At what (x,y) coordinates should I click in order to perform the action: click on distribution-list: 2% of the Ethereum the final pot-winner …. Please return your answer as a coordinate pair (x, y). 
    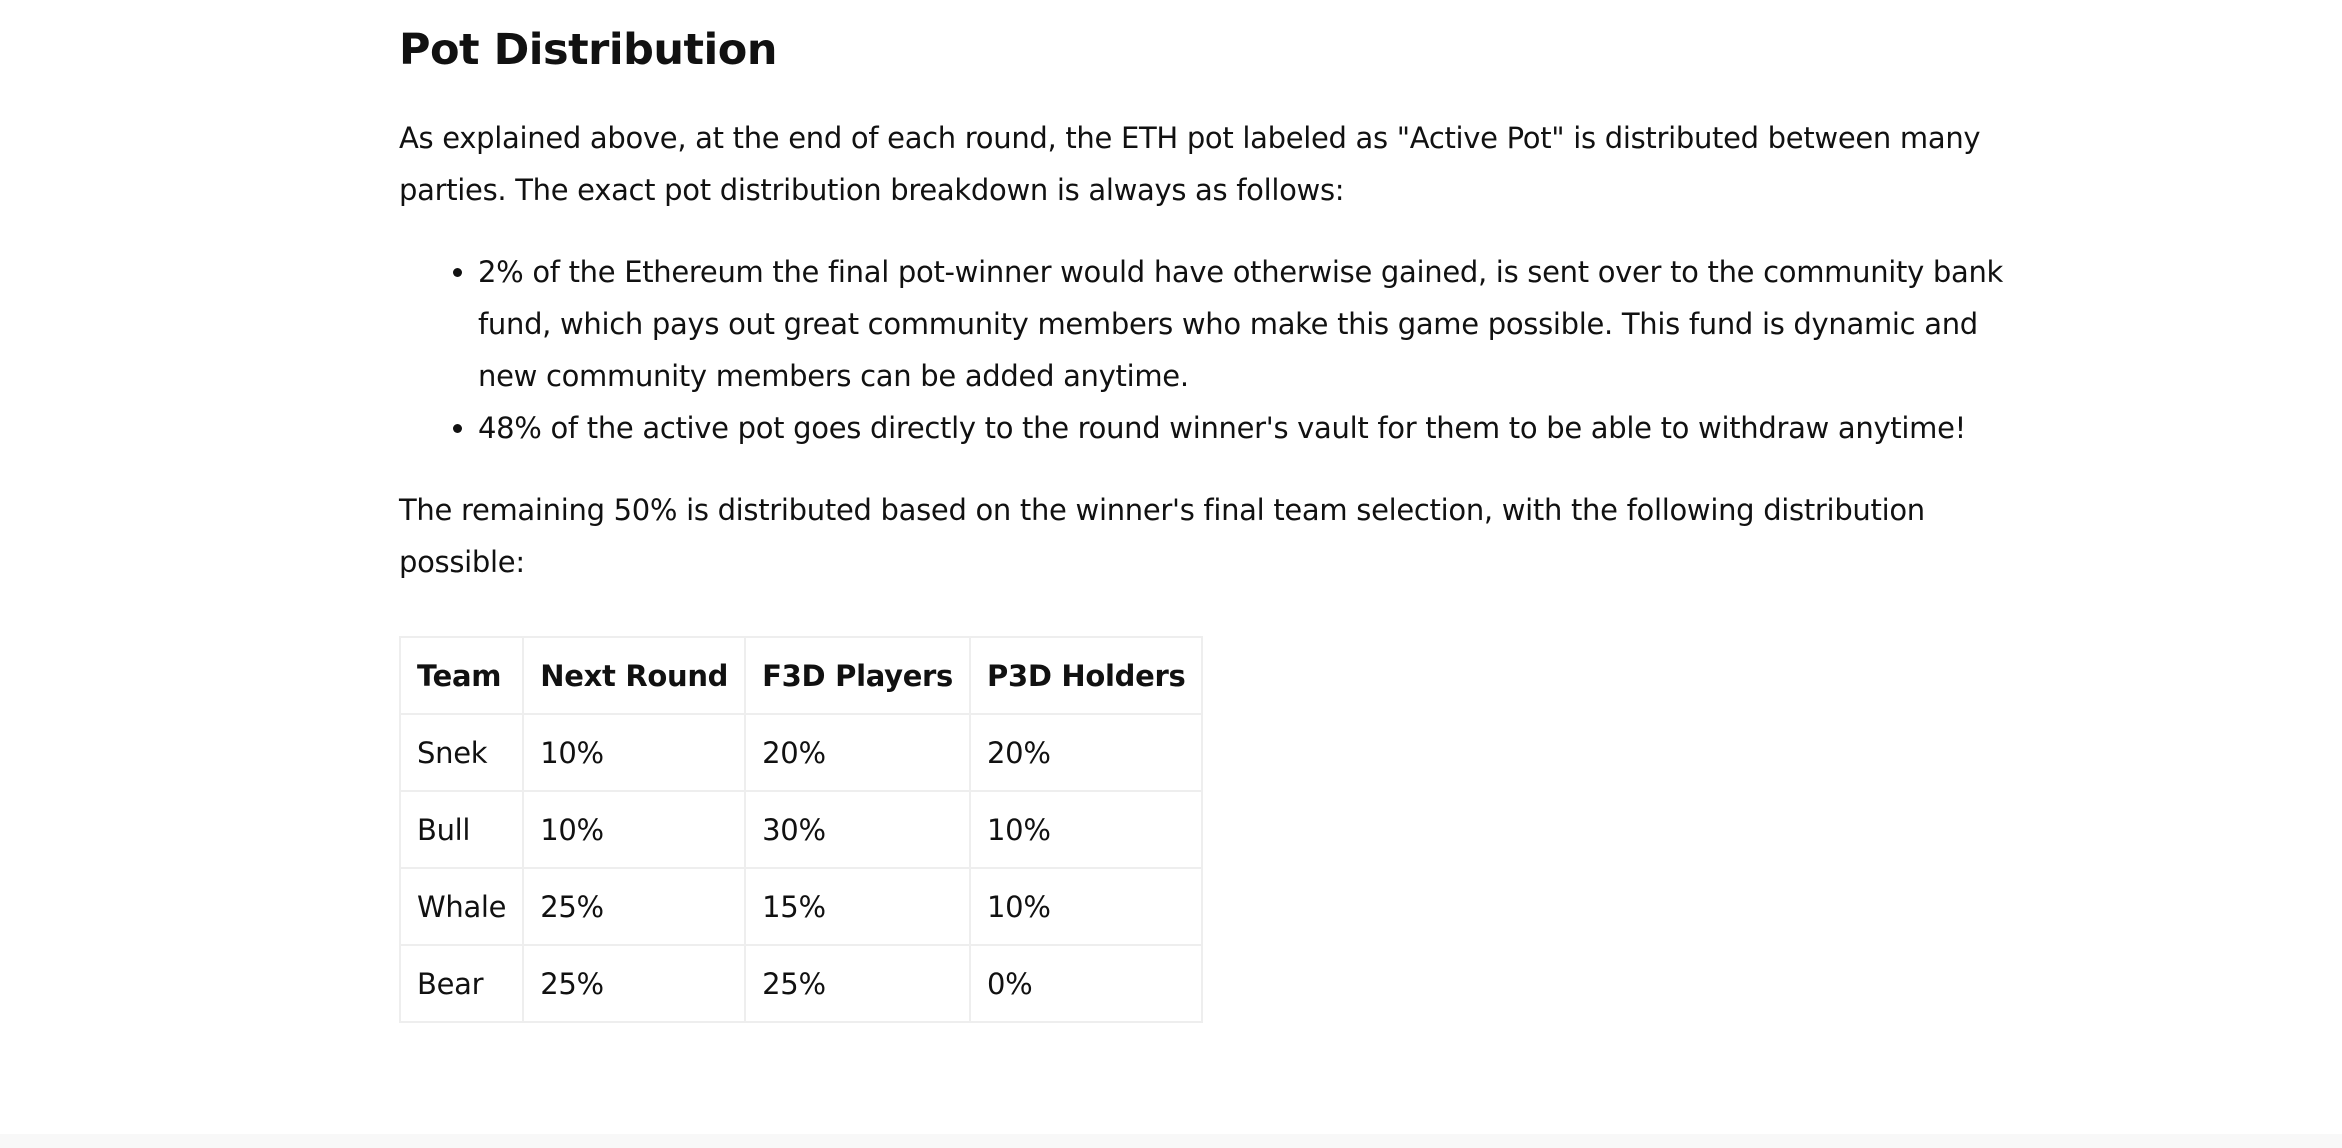
    Looking at the image, I should click on (1204, 350).